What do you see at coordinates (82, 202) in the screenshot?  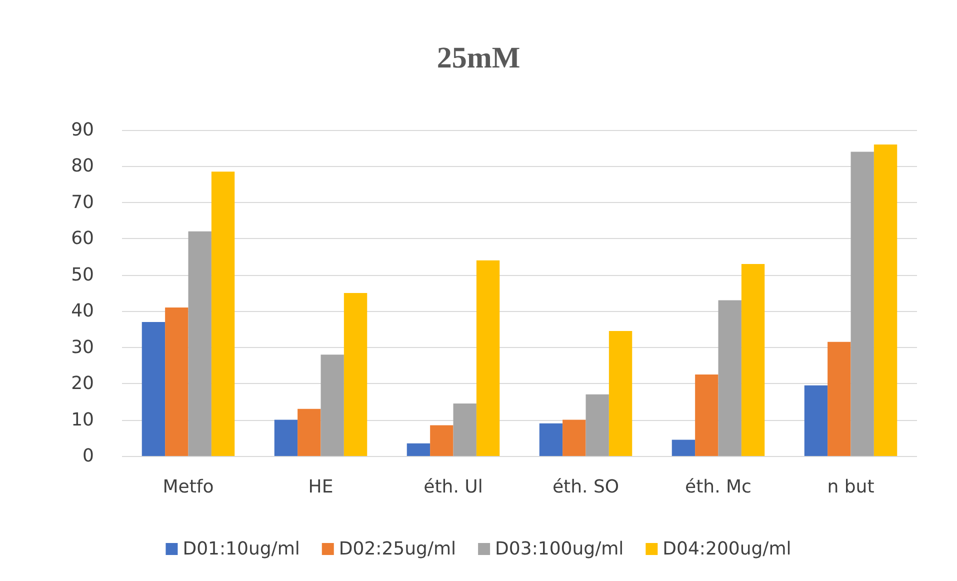 I see `y-tick-label: 70` at bounding box center [82, 202].